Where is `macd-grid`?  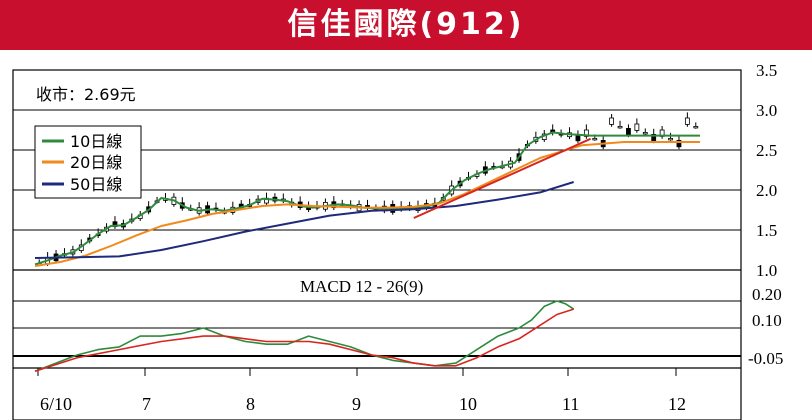 macd-grid is located at coordinates (377, 334).